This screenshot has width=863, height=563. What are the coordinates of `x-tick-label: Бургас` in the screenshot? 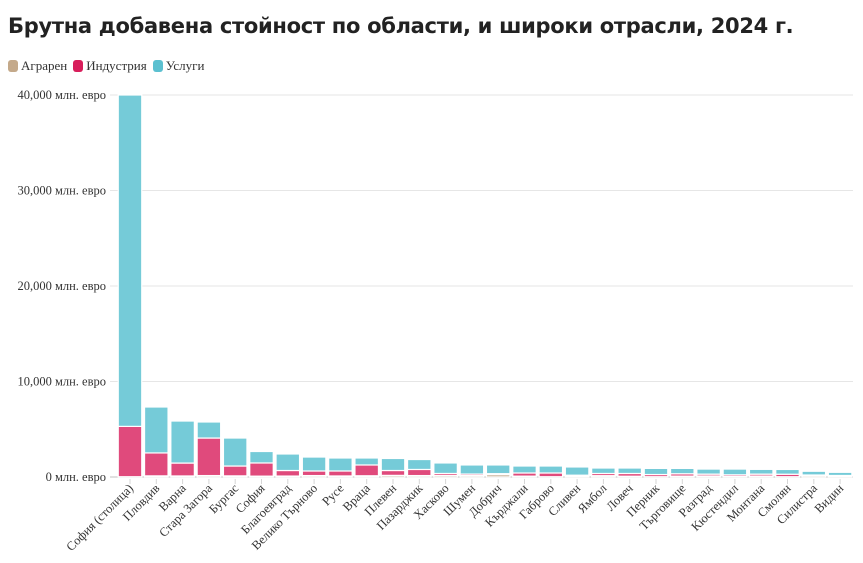 It's located at (223, 498).